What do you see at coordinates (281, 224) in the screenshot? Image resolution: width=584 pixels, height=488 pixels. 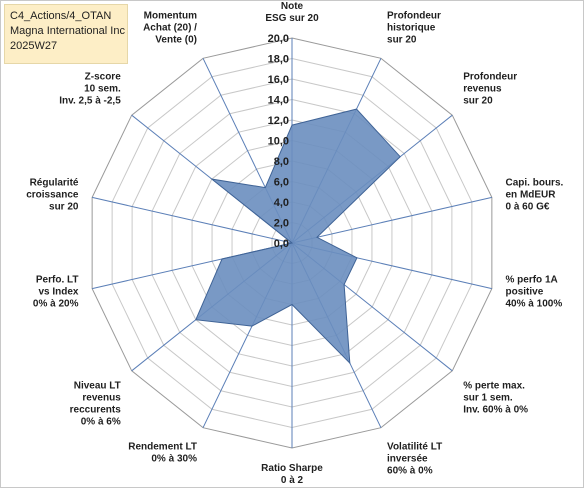 I see `tick-label: 2,0` at bounding box center [281, 224].